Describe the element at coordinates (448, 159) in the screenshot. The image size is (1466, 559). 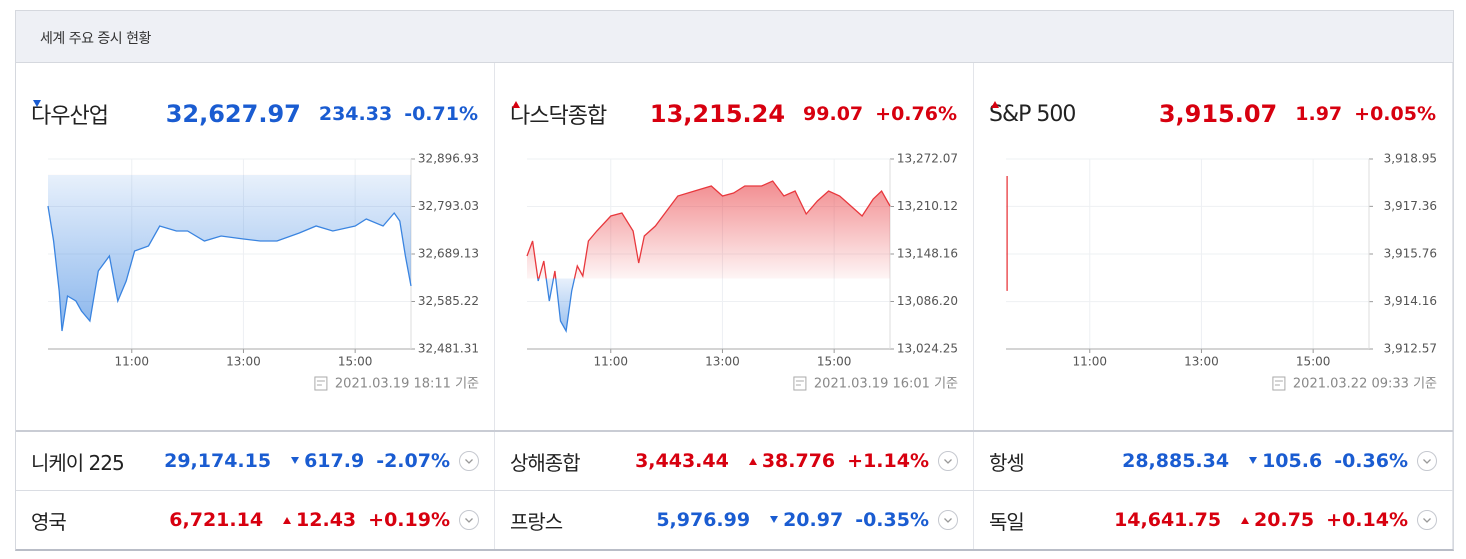
I see `y-tick-label: 32,896.93` at that location.